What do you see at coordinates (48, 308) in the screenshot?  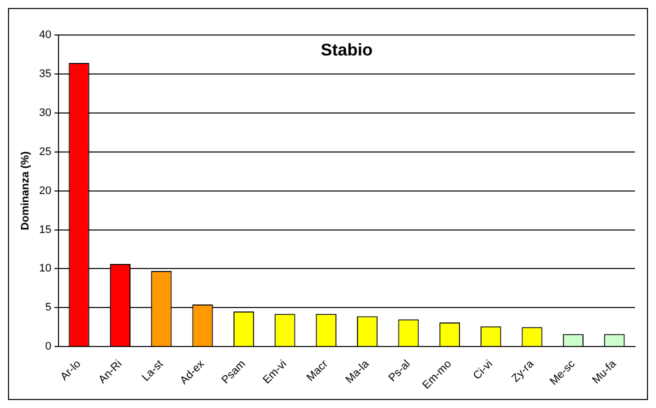 I see `y-tick-label: 5` at bounding box center [48, 308].